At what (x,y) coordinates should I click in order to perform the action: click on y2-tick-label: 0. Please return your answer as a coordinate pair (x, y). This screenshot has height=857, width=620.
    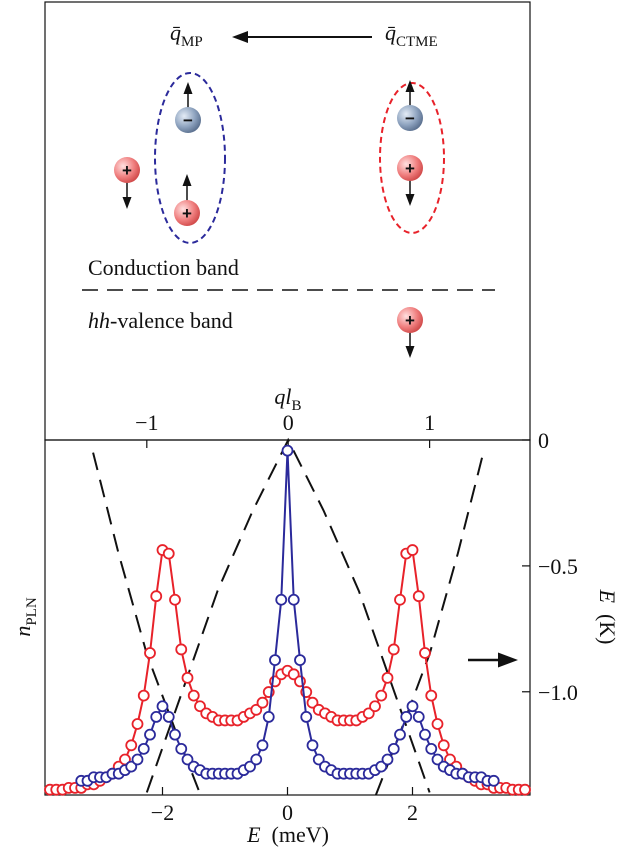
    Looking at the image, I should click on (543, 440).